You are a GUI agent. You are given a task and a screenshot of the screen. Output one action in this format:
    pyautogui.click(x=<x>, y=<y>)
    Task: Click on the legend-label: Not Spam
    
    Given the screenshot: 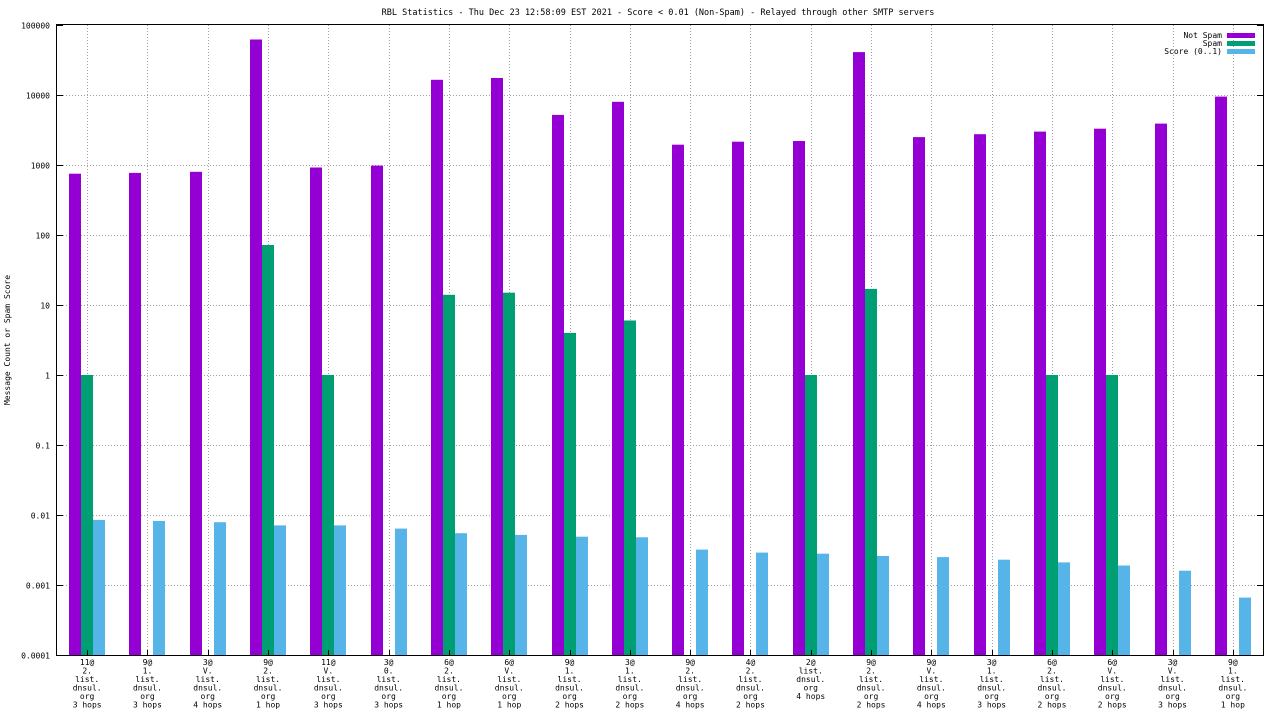 What is the action you would take?
    pyautogui.click(x=1202, y=35)
    